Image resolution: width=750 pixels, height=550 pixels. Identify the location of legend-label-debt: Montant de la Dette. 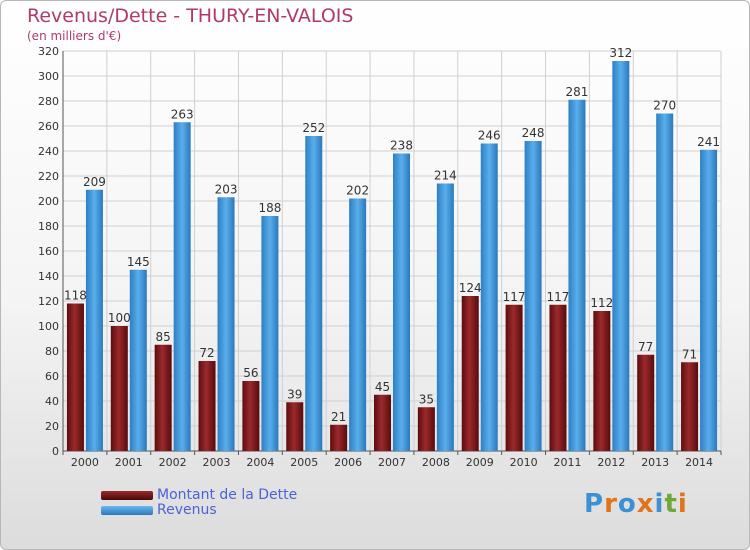
(227, 495).